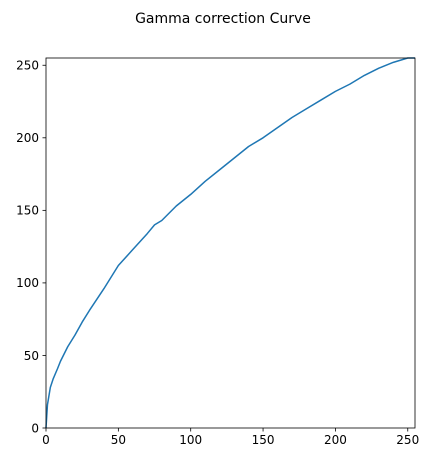 The width and height of the screenshot is (431, 461). What do you see at coordinates (27, 66) in the screenshot?
I see `y-tick-label: 250` at bounding box center [27, 66].